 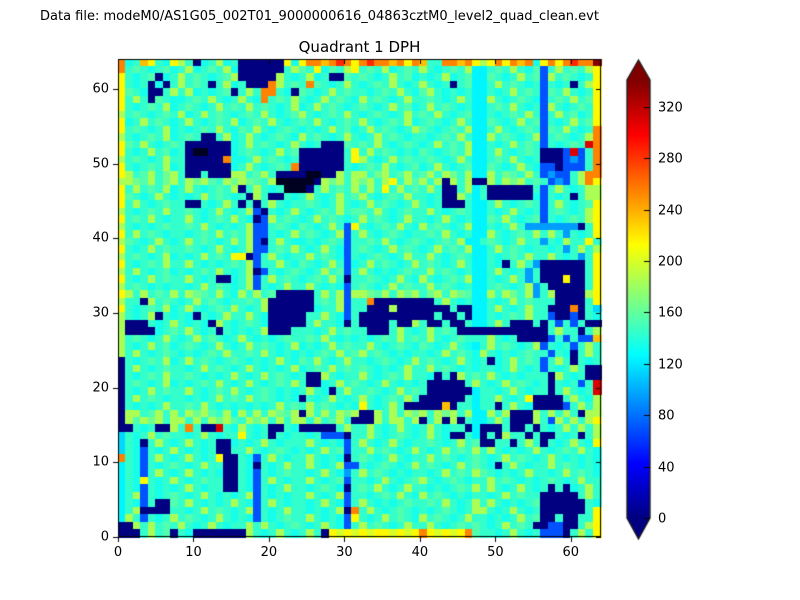 What do you see at coordinates (670, 107) in the screenshot?
I see `colorbar-tick-label: 320` at bounding box center [670, 107].